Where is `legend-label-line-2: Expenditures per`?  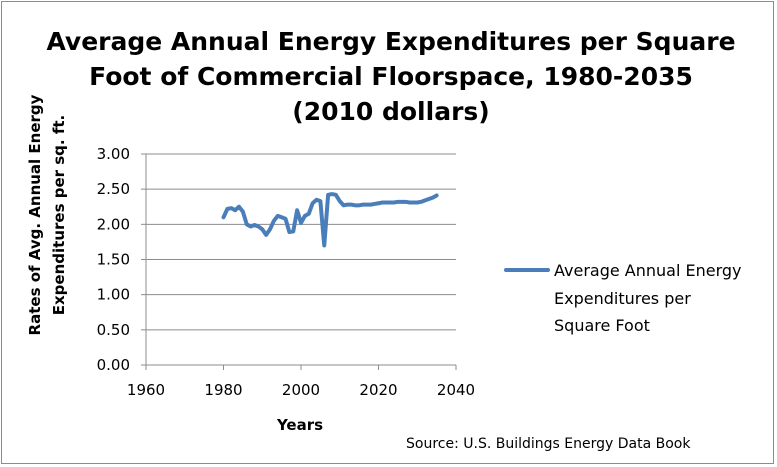
legend-label-line-2: Expenditures per is located at coordinates (622, 298).